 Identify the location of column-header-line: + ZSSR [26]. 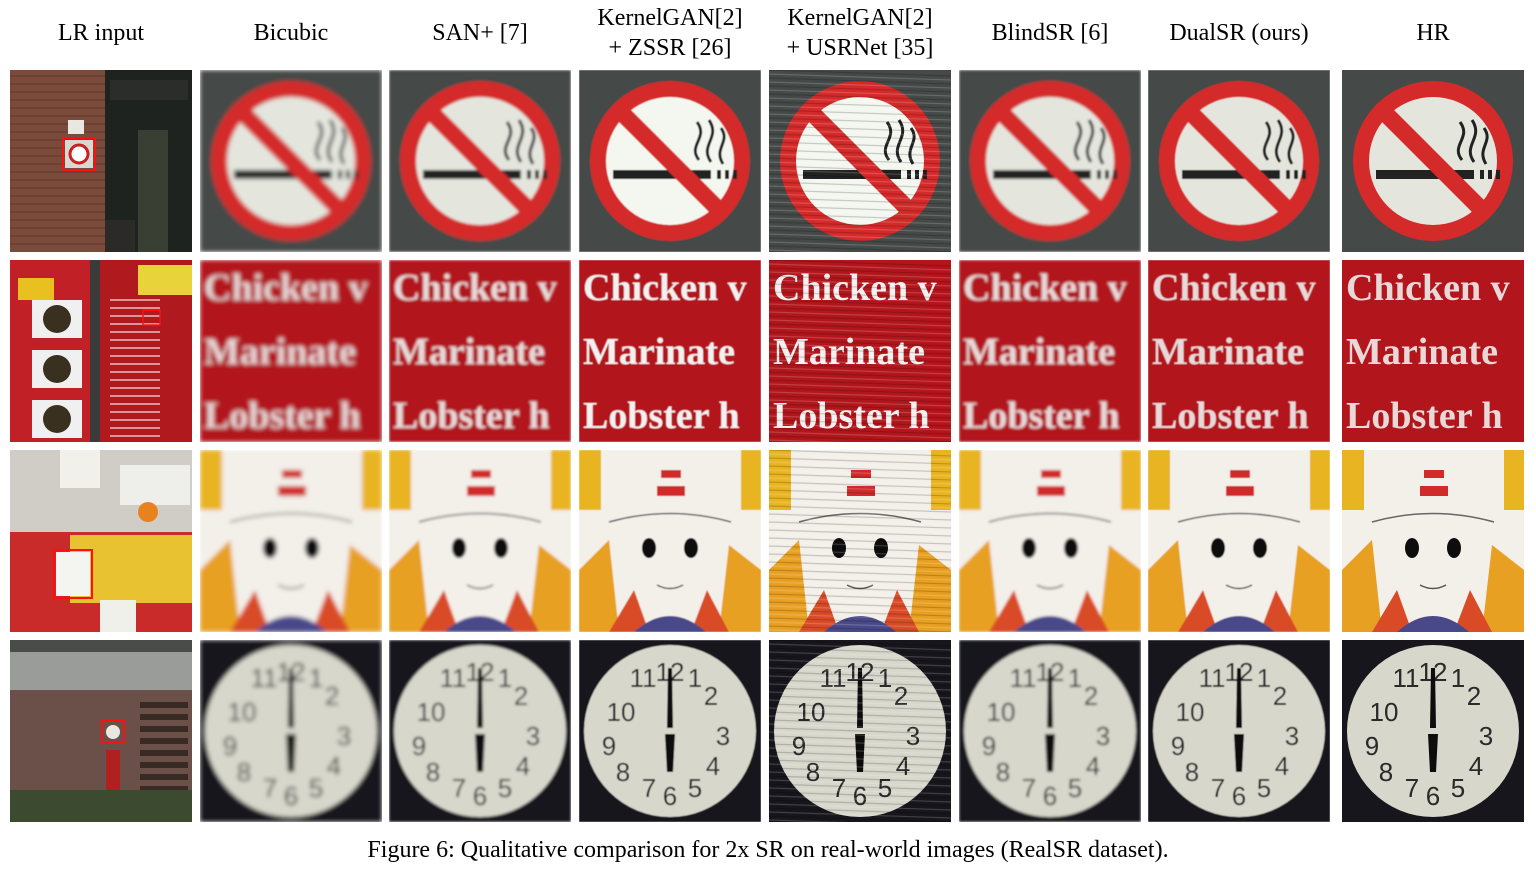
(670, 48).